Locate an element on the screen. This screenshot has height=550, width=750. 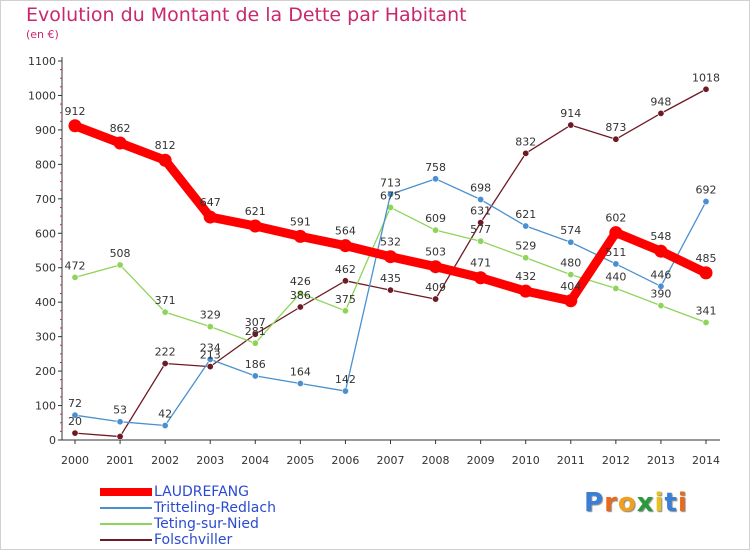
data-label: 532 is located at coordinates (390, 242).